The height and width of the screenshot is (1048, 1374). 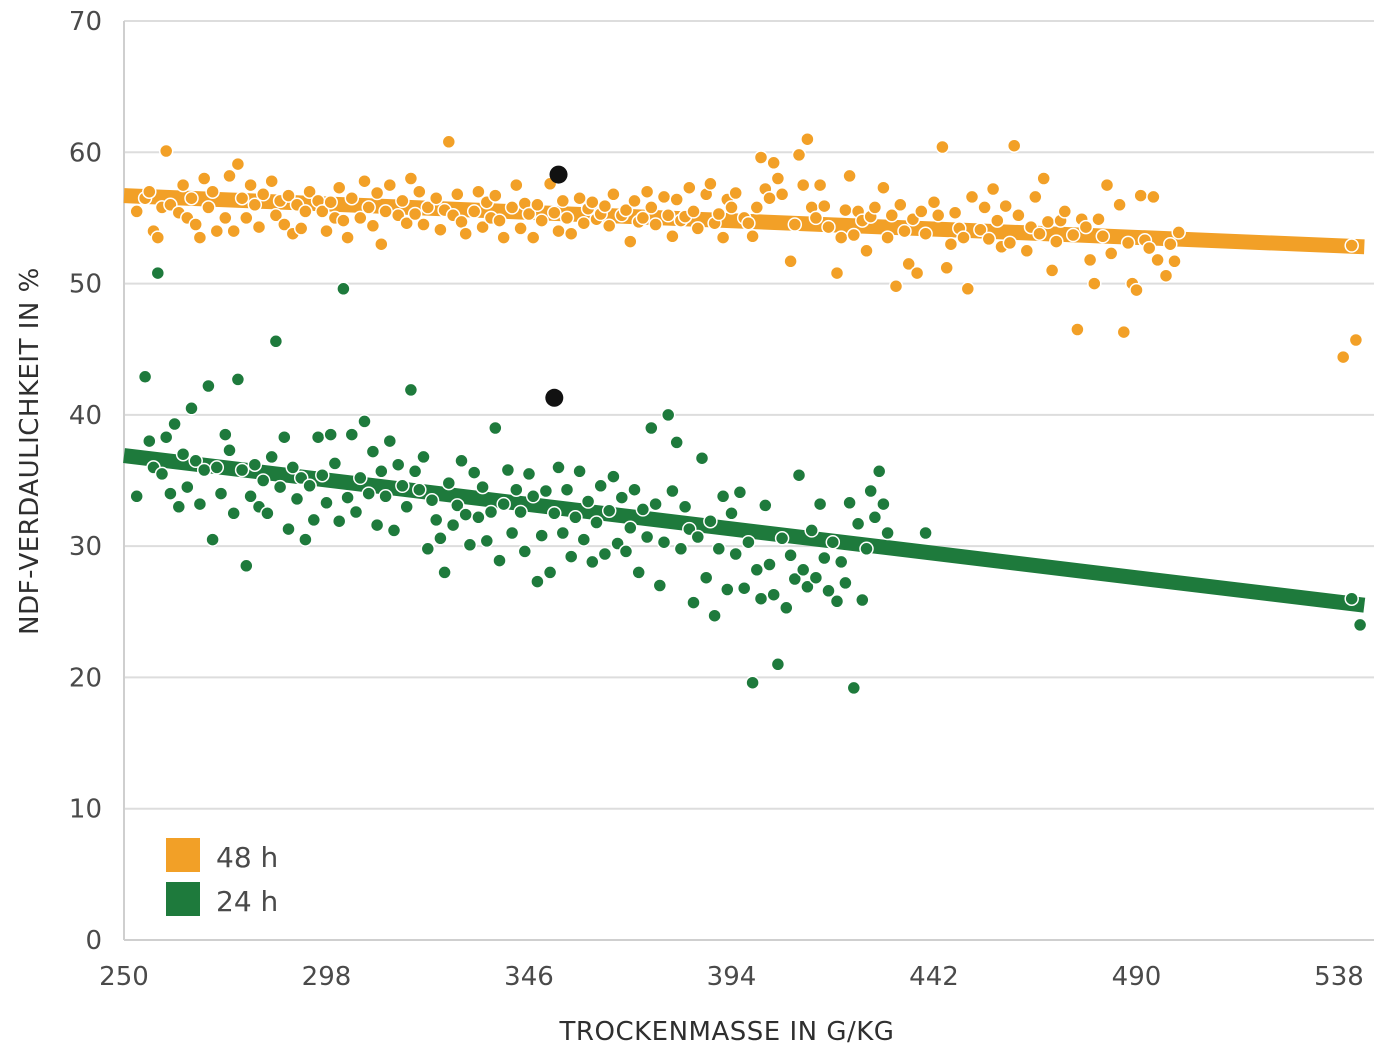 I want to click on y-tick-label: 0, so click(x=93, y=941).